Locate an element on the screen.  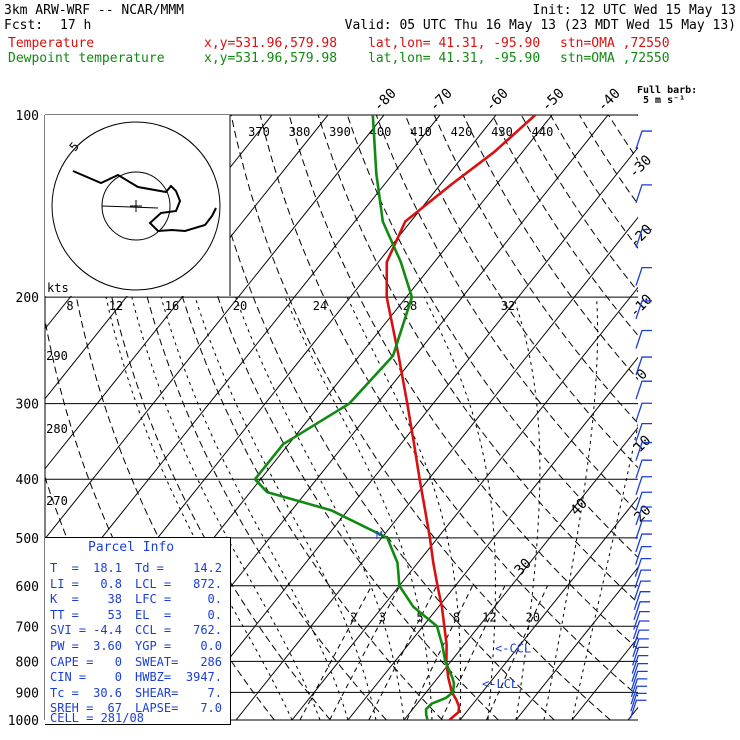
theta-tick-label: 430 is located at coordinates (502, 132).